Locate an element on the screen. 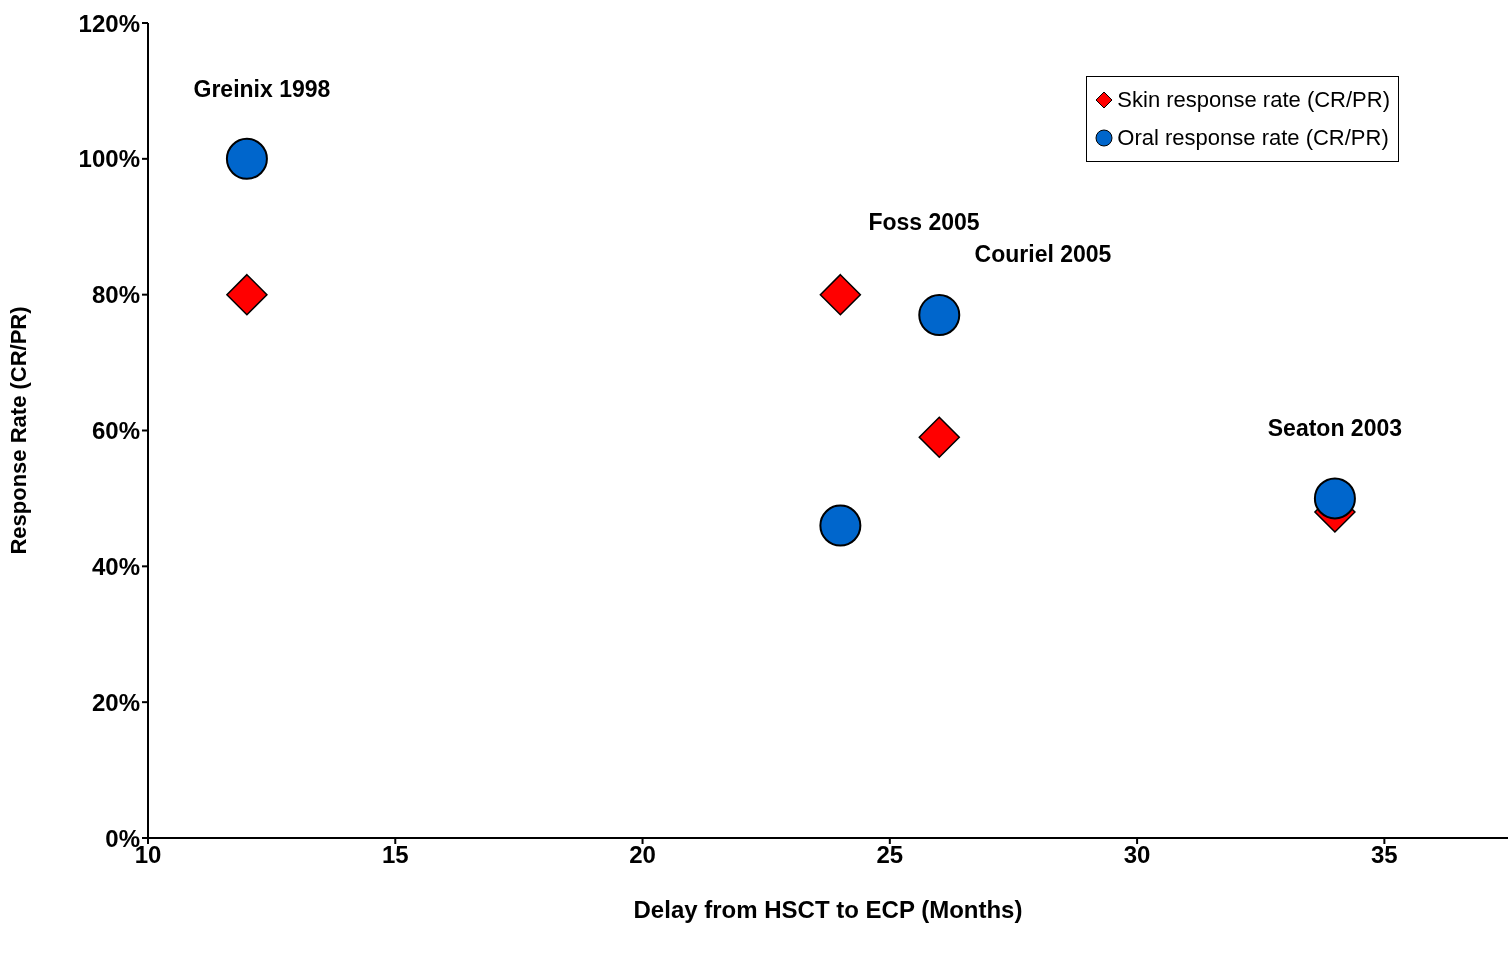 The height and width of the screenshot is (966, 1509). annotation: Greinix 1998 is located at coordinates (262, 88).